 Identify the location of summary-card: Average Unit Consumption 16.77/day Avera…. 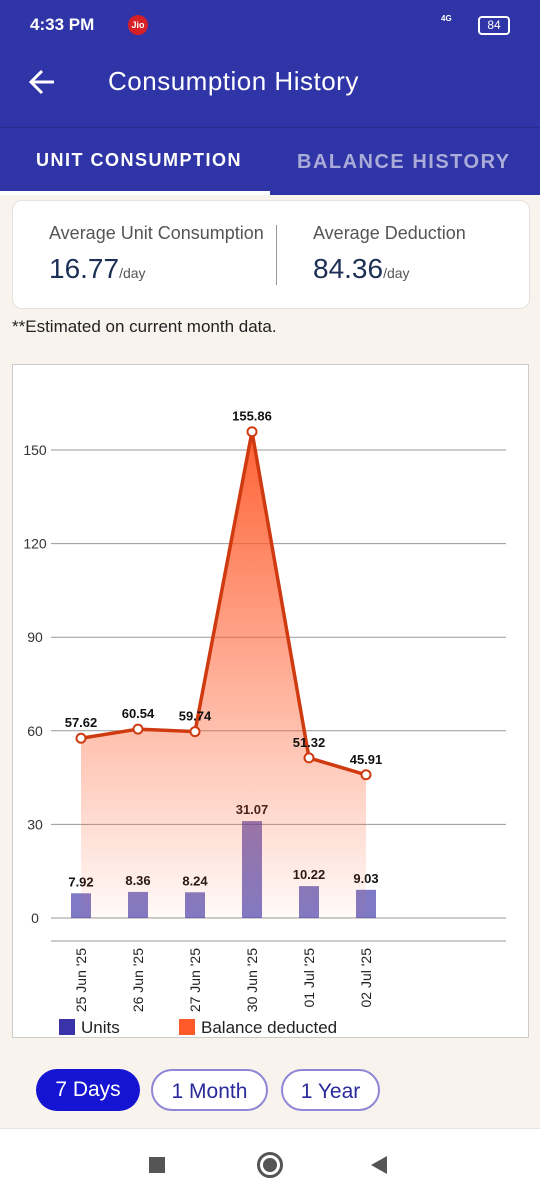
(271, 254).